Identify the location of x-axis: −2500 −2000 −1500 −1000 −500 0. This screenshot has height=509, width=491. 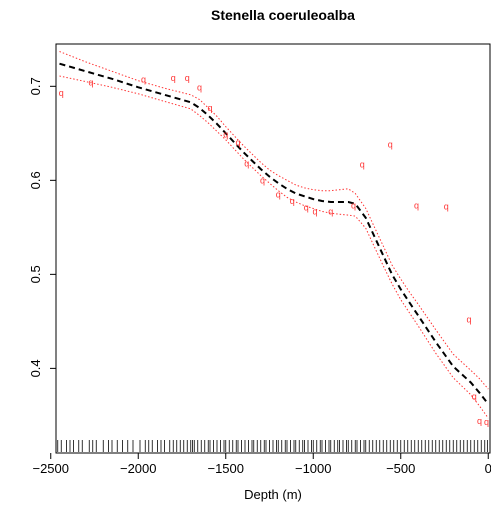
(261, 464).